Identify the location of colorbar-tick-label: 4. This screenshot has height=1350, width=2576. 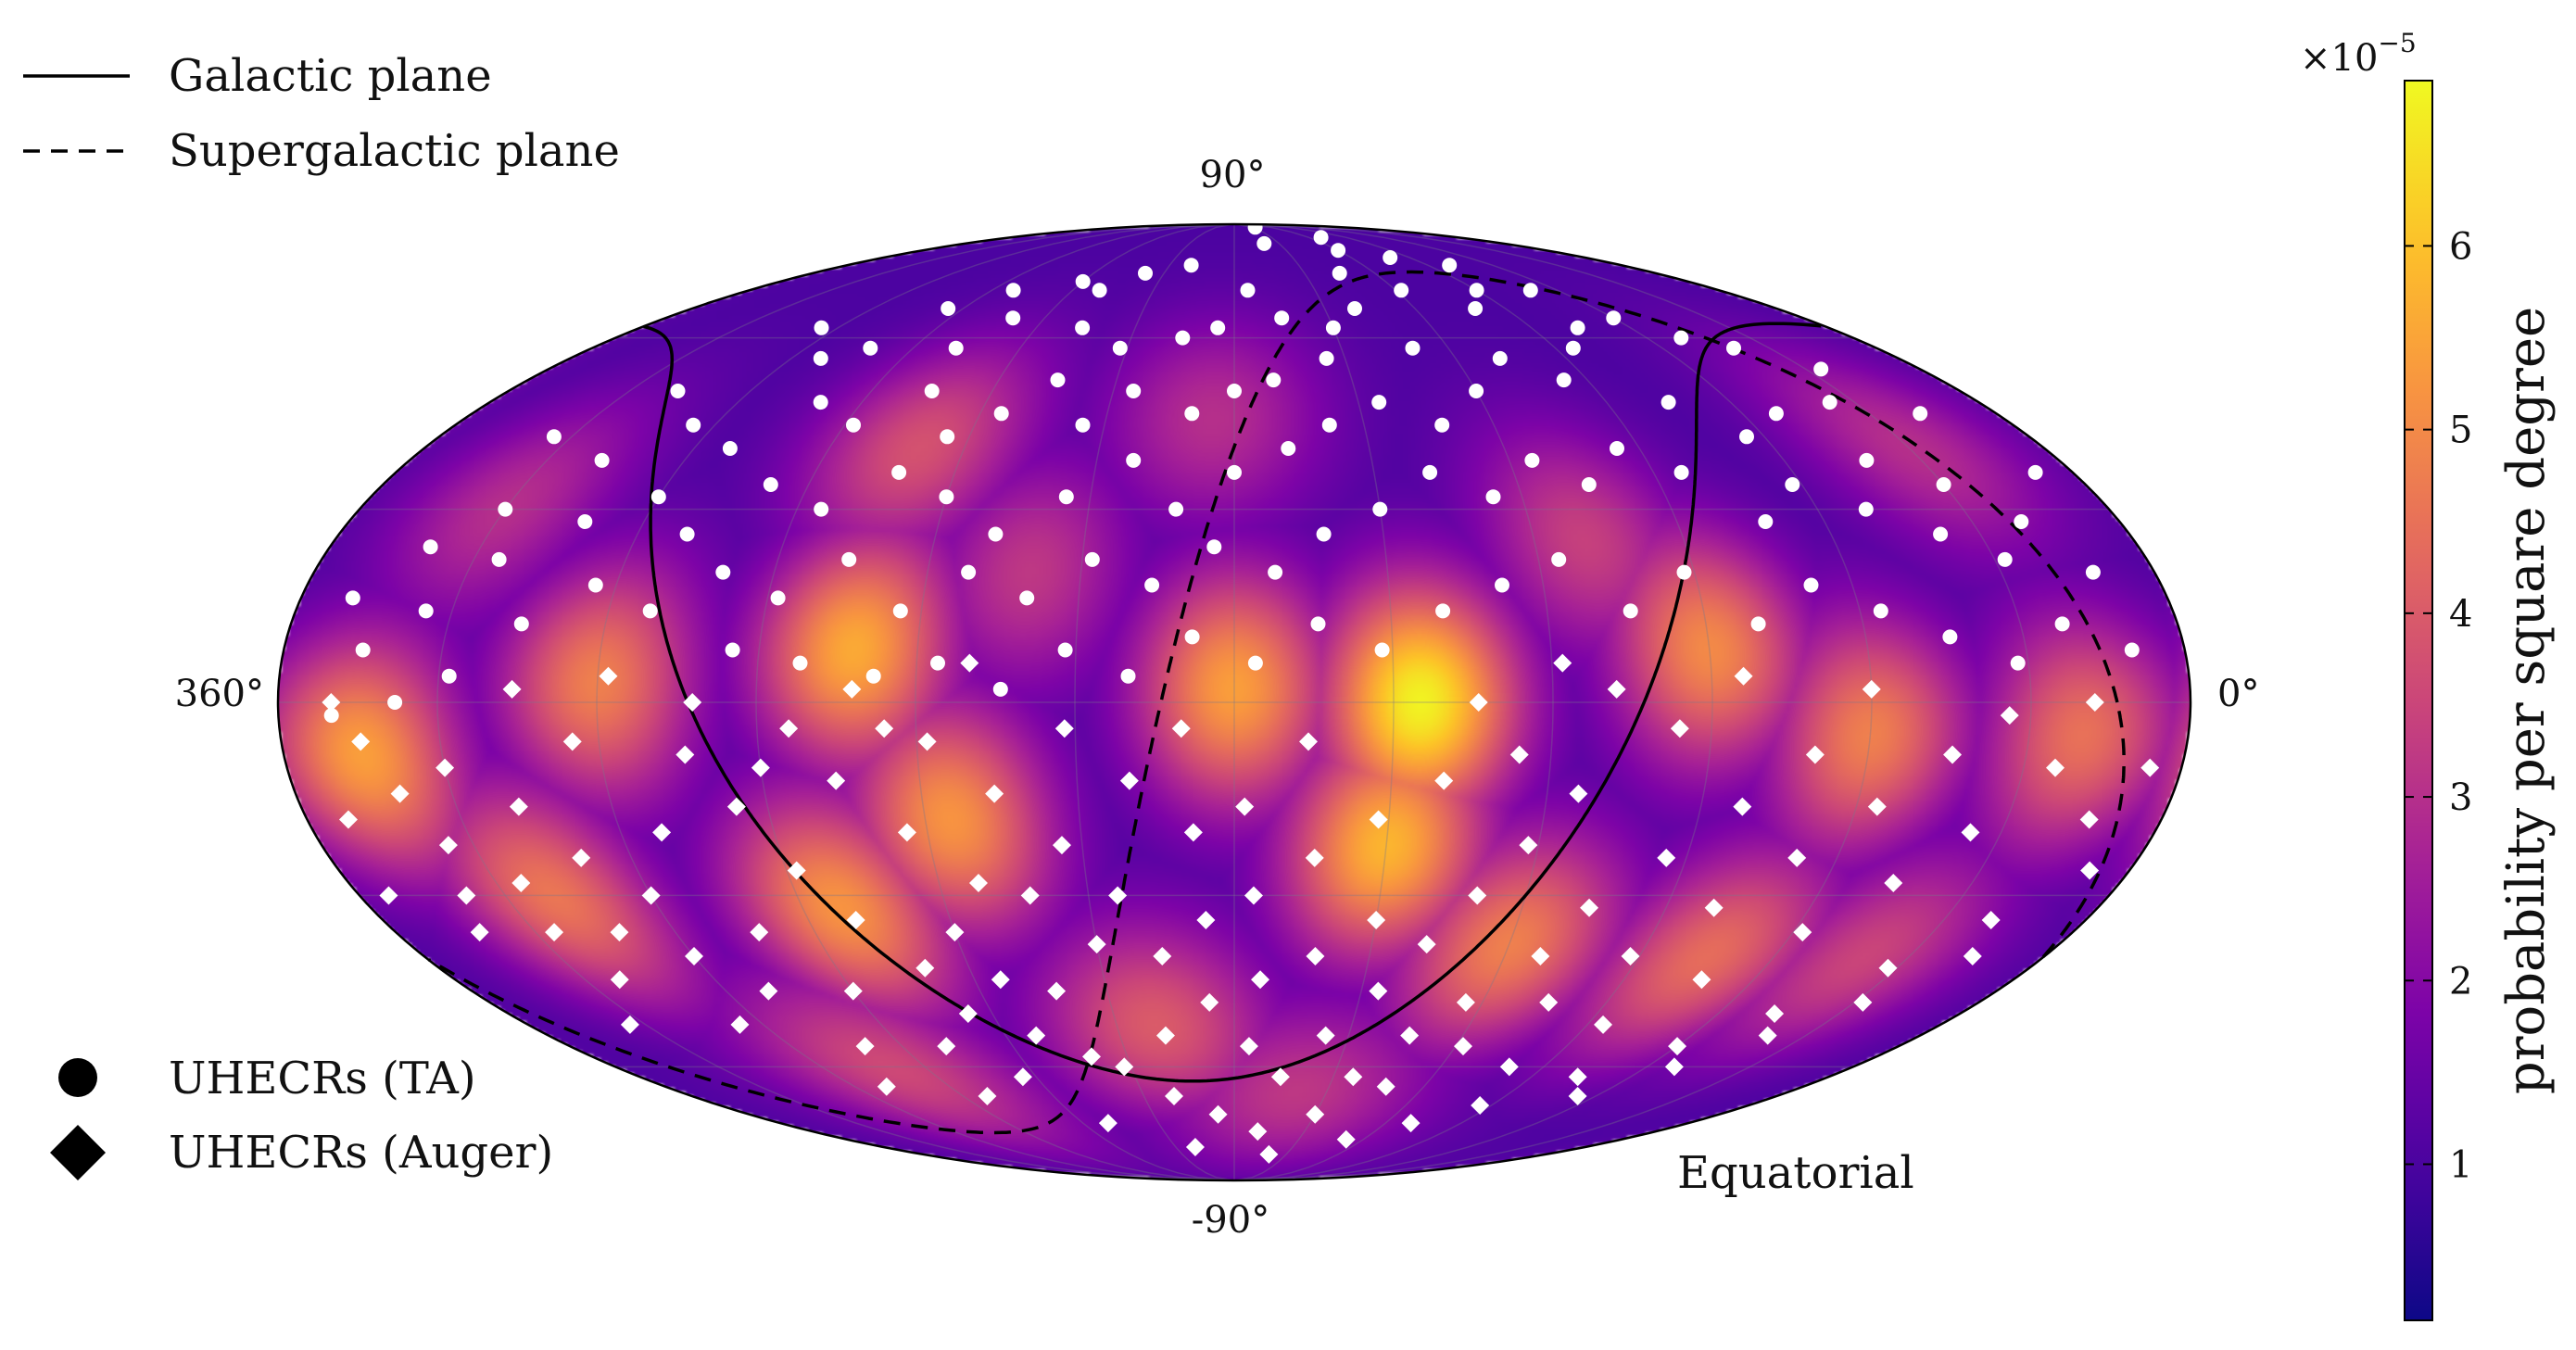
(2460, 615).